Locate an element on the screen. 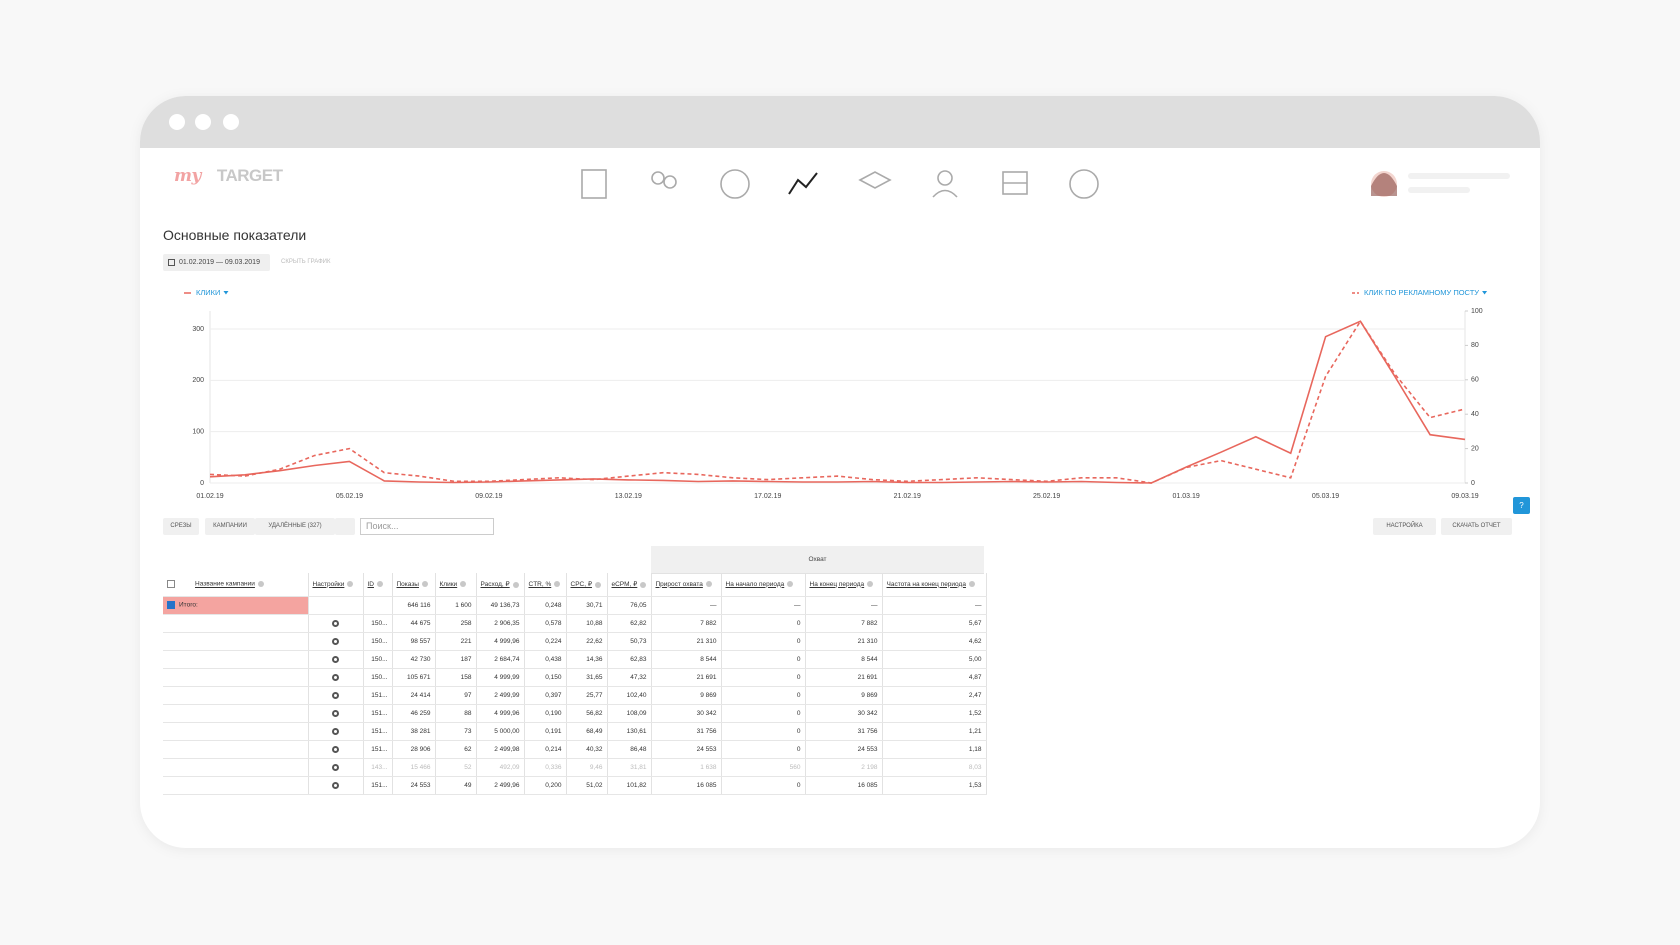 The width and height of the screenshot is (1680, 945). user-placeholder is located at coordinates (1439, 190).